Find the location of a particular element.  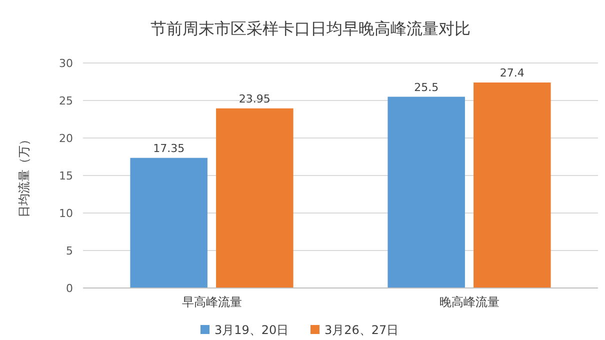

data-label: 25.5 is located at coordinates (426, 87).